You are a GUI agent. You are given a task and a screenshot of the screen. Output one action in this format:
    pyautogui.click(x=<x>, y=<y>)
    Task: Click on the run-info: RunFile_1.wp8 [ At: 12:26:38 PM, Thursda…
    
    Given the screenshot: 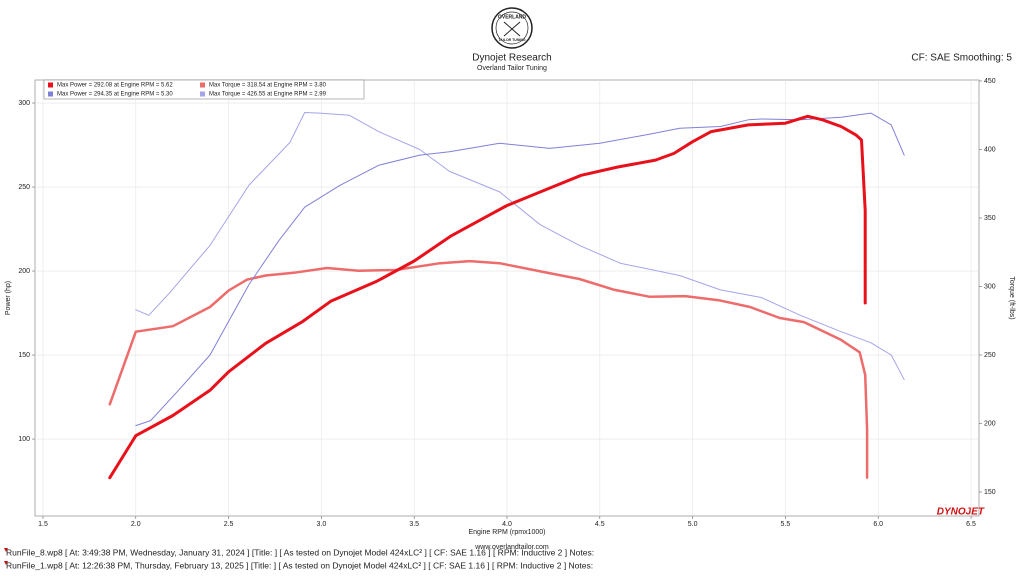 What is the action you would take?
    pyautogui.click(x=299, y=565)
    